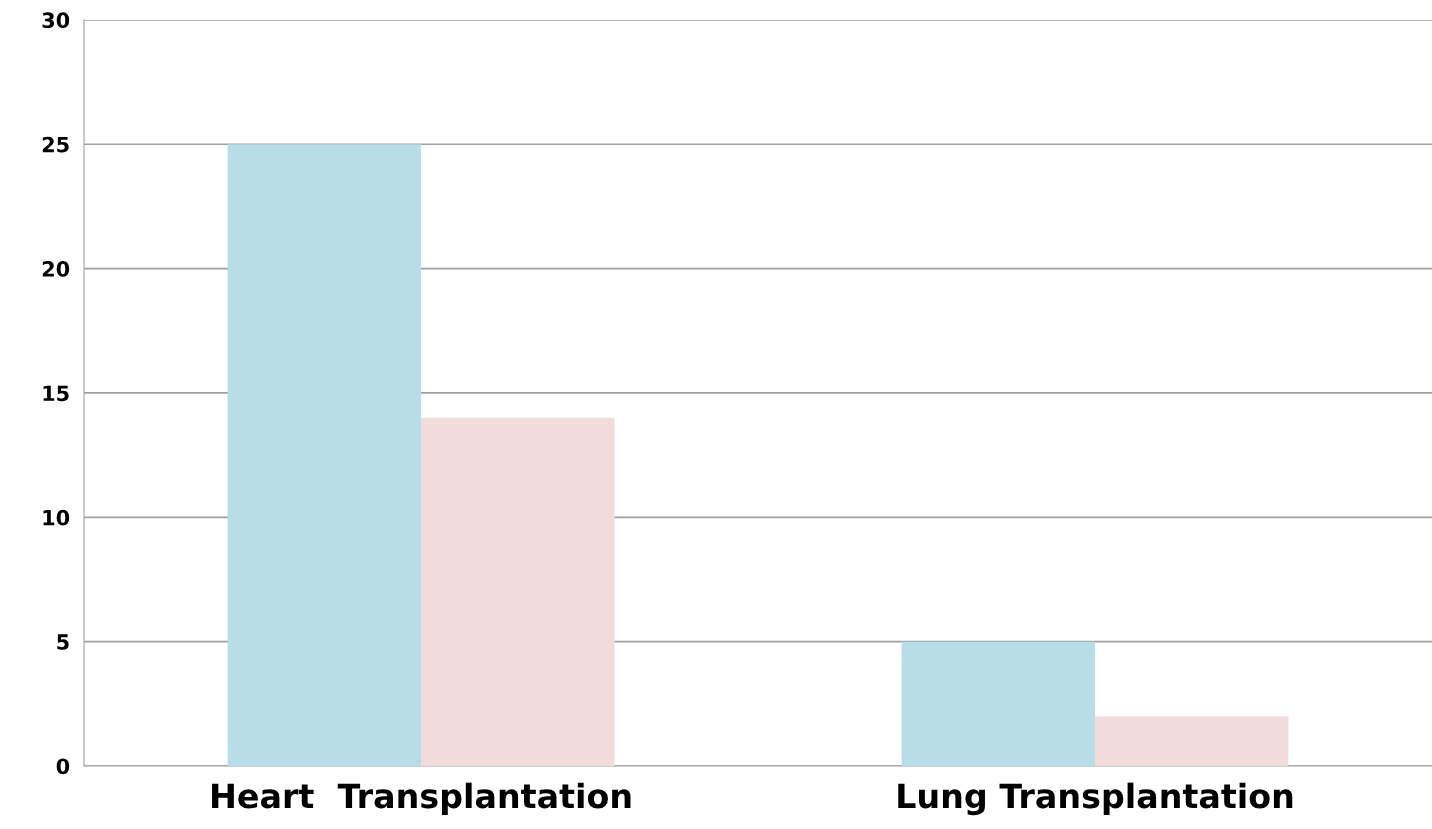 The image size is (1432, 829). Describe the element at coordinates (55, 144) in the screenshot. I see `y-tick-label: 25` at that location.